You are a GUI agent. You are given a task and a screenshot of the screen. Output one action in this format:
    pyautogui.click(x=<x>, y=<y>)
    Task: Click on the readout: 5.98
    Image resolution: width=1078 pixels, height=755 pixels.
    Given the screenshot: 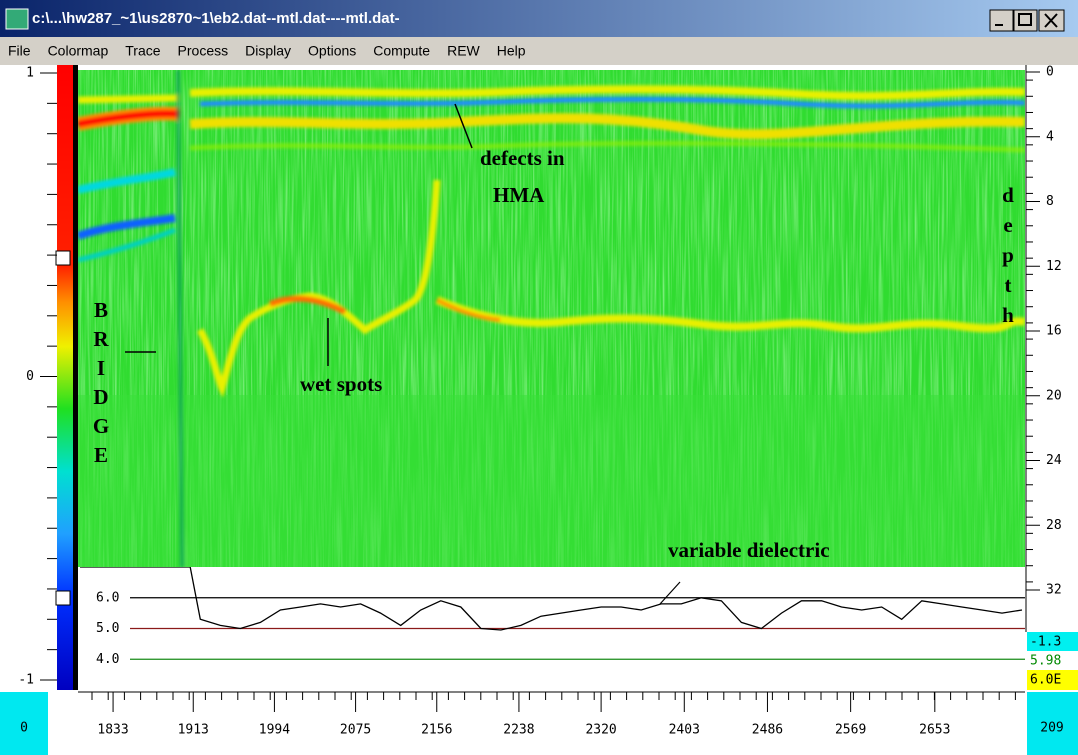 What is the action you would take?
    pyautogui.click(x=1045, y=661)
    